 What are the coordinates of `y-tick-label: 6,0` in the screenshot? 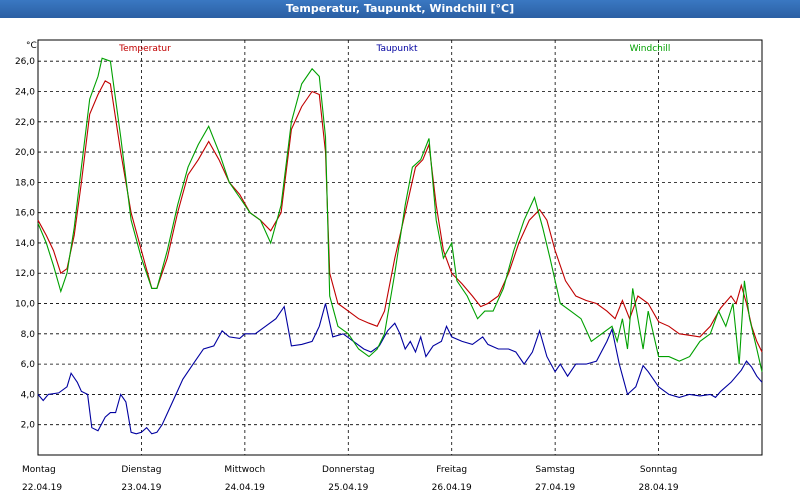 It's located at (28, 365).